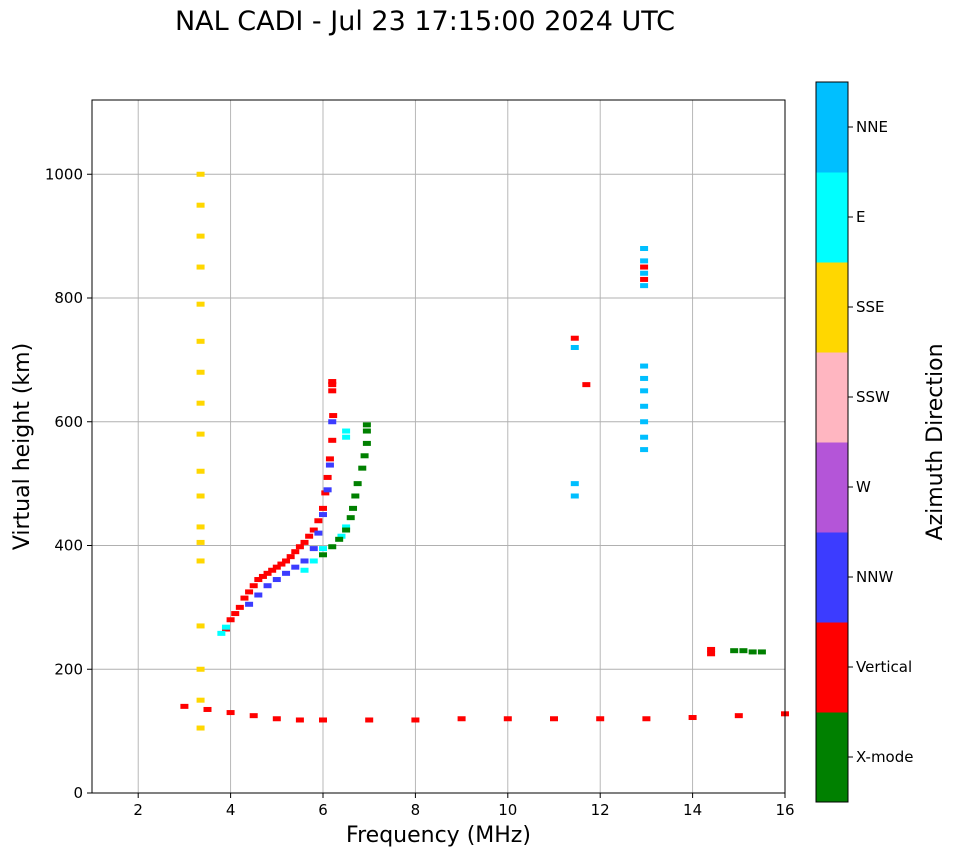 Image resolution: width=958 pixels, height=857 pixels. I want to click on y-tick-label: 0, so click(78, 793).